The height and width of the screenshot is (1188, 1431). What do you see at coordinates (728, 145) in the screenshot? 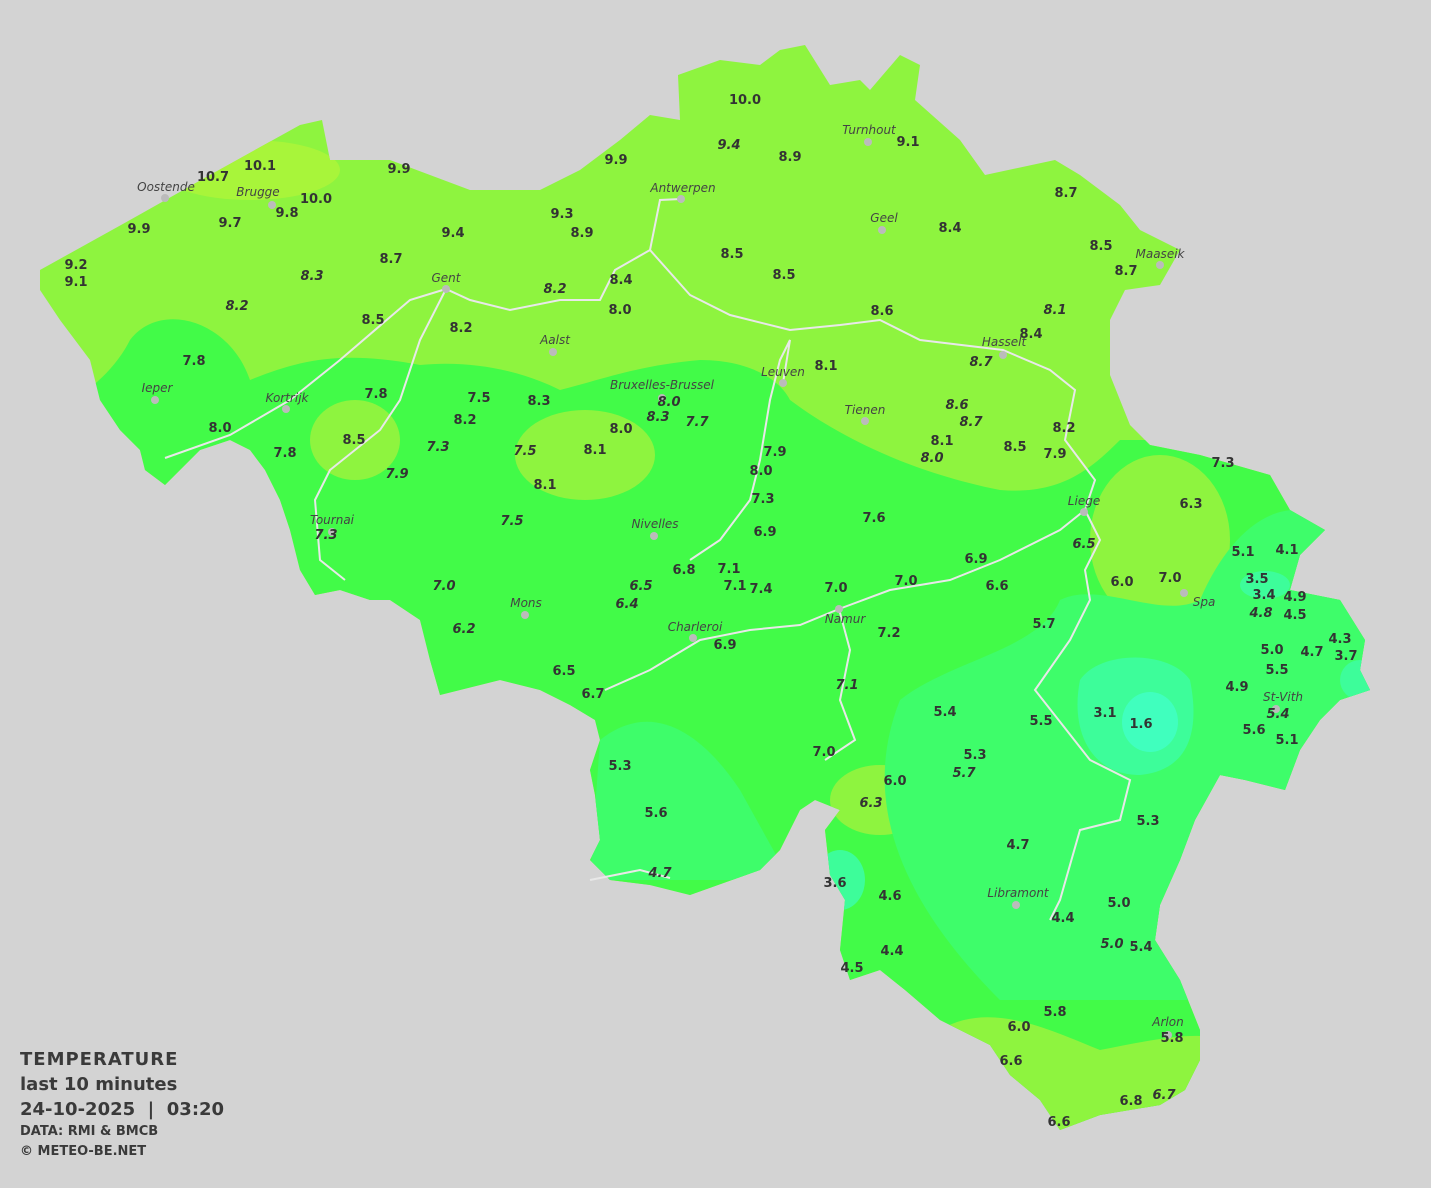
I see `station-temperature: 9.4` at bounding box center [728, 145].